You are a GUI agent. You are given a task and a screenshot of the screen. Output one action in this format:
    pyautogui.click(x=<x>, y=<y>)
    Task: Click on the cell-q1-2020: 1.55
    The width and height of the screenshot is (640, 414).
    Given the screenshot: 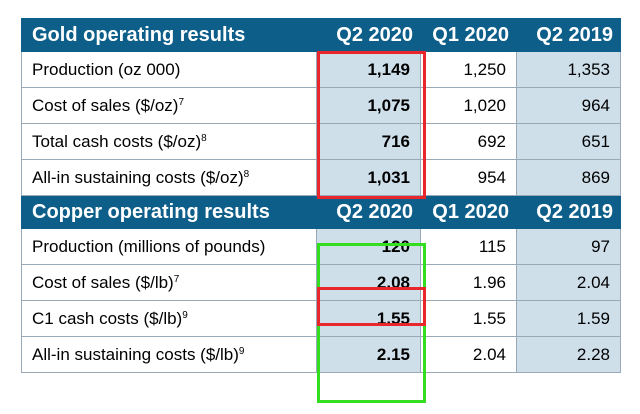 What is the action you would take?
    pyautogui.click(x=468, y=318)
    